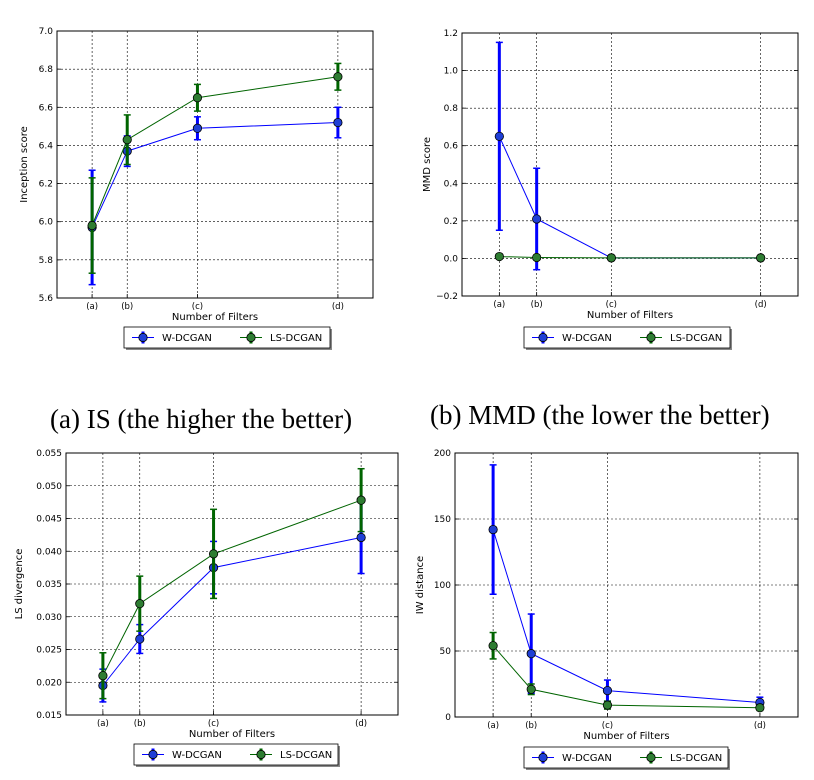 The height and width of the screenshot is (780, 814). Describe the element at coordinates (442, 586) in the screenshot. I see `y-tick-label: 100` at that location.